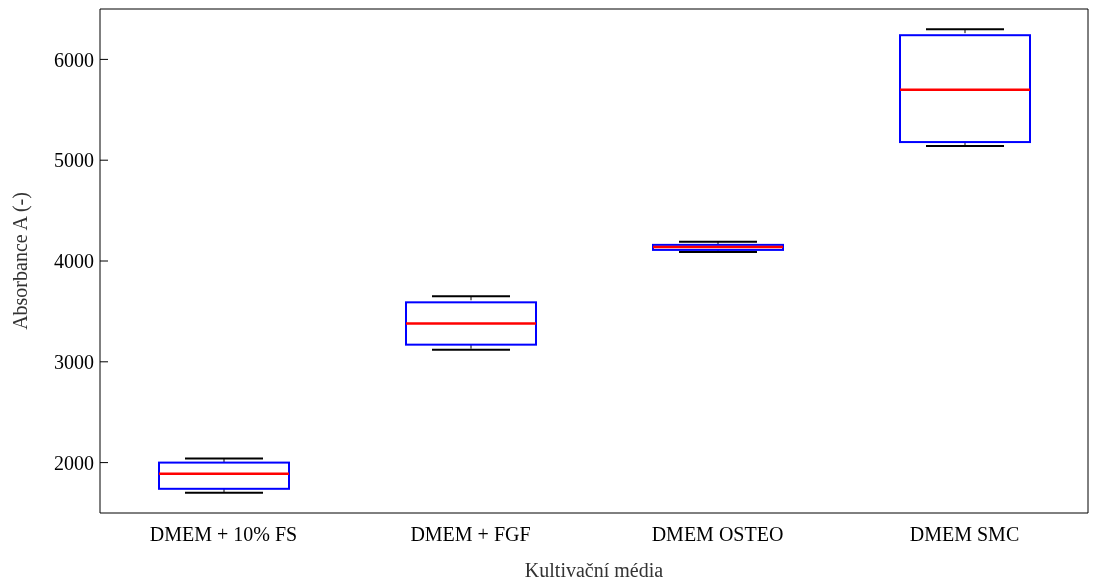 Image resolution: width=1101 pixels, height=585 pixels. I want to click on y-tick-label: 6000, so click(74, 59).